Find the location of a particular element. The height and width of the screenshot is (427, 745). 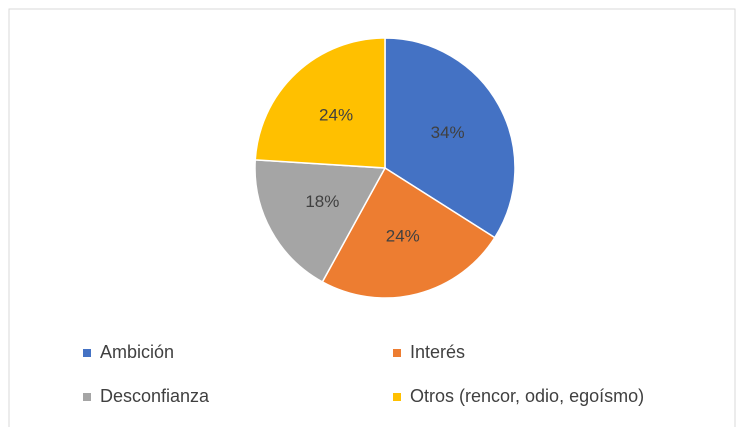

legend-label: Otros (rencor, odio, egoísmo) is located at coordinates (527, 396).